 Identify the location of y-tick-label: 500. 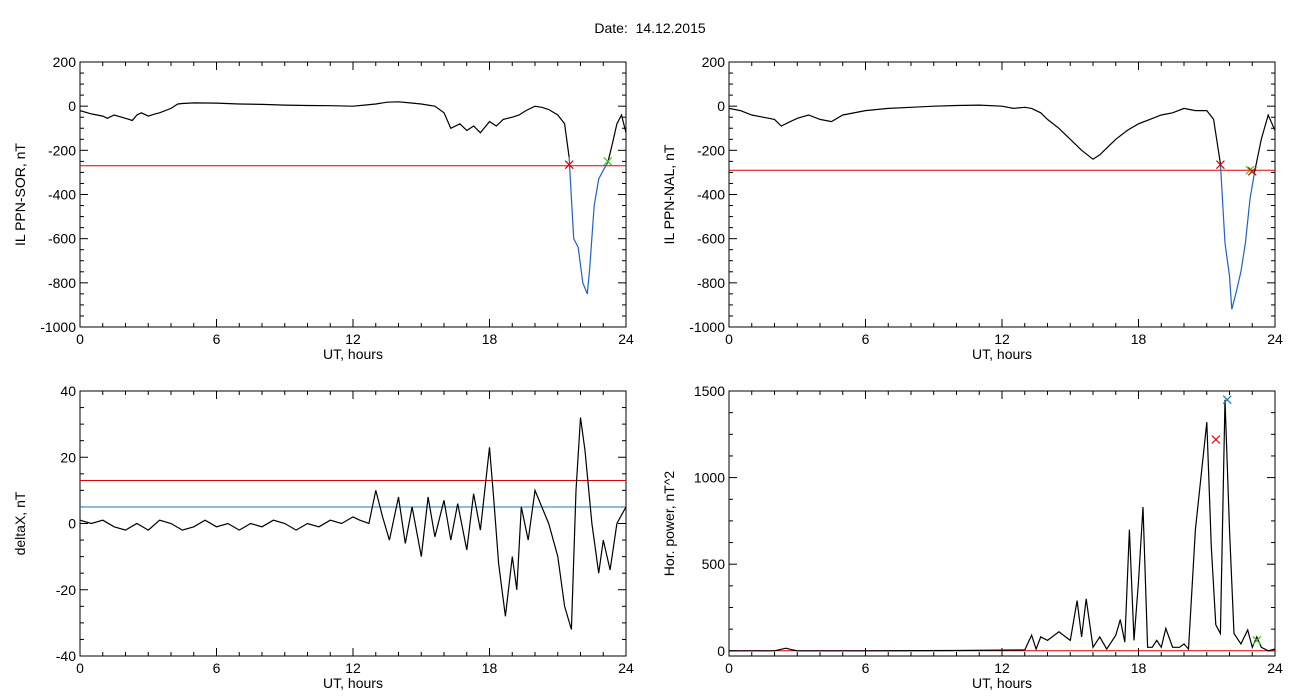
(714, 564).